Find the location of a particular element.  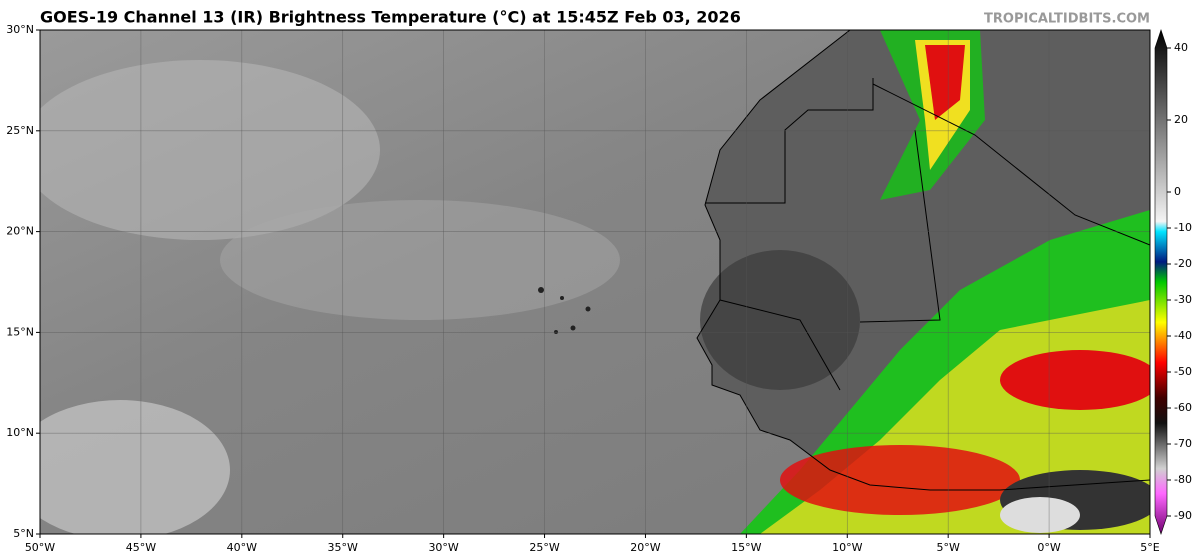

lon-label: 25°W is located at coordinates (544, 547).